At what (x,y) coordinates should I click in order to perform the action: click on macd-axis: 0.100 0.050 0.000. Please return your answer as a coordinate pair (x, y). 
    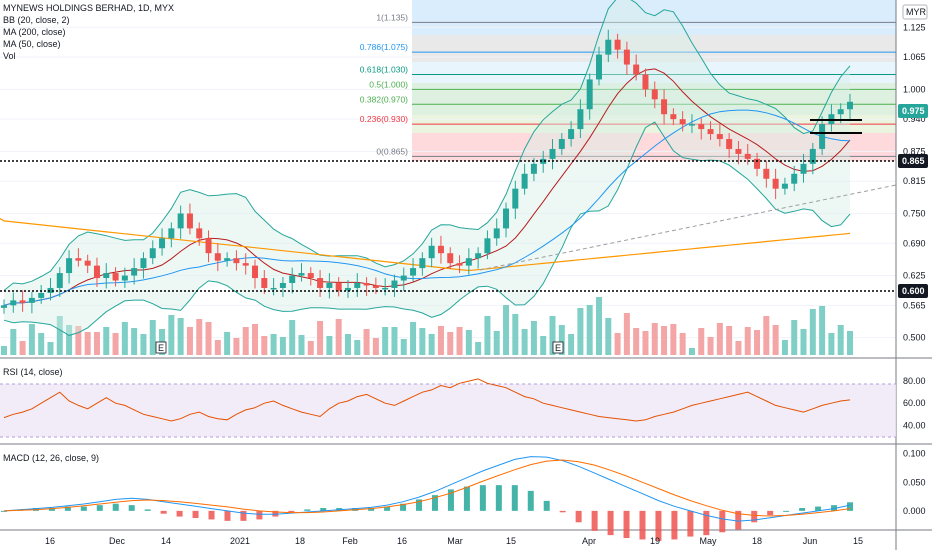
    Looking at the image, I should click on (914, 482).